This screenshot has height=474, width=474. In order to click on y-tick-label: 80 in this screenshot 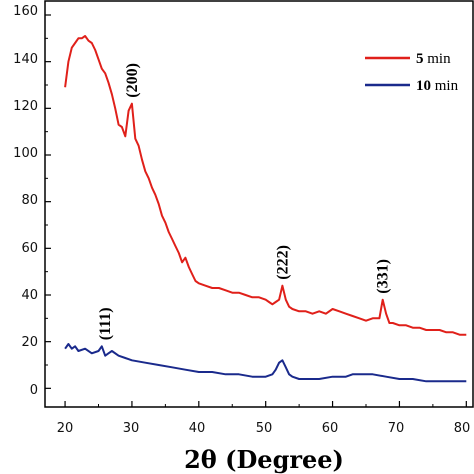, I will do `click(29, 200)`.